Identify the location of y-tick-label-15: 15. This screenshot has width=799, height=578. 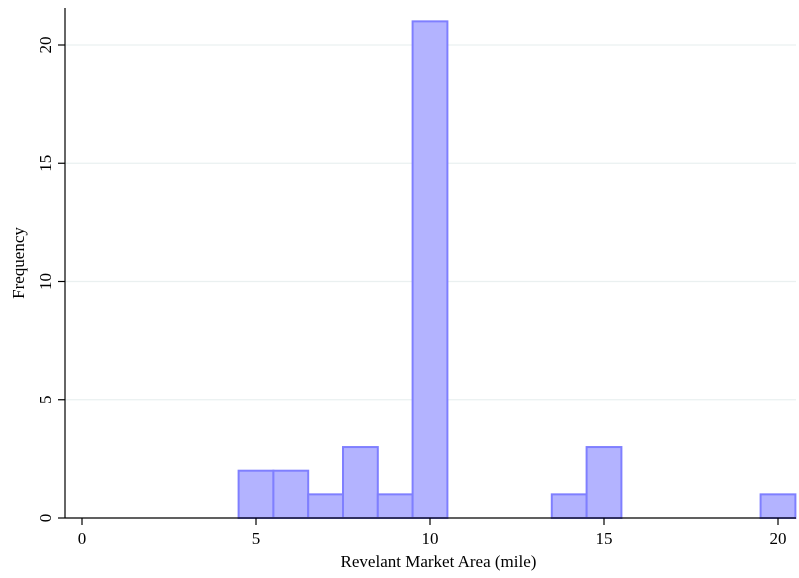
(45, 163).